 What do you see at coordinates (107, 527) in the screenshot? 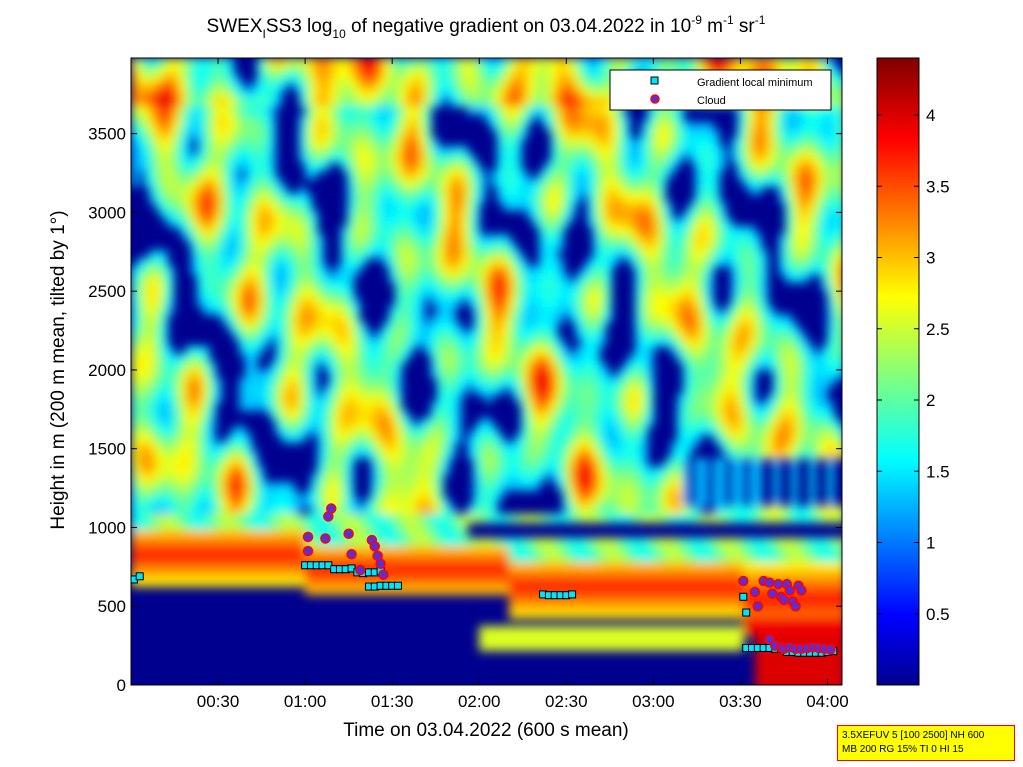
I see `y-tick-label-2: 1000` at bounding box center [107, 527].